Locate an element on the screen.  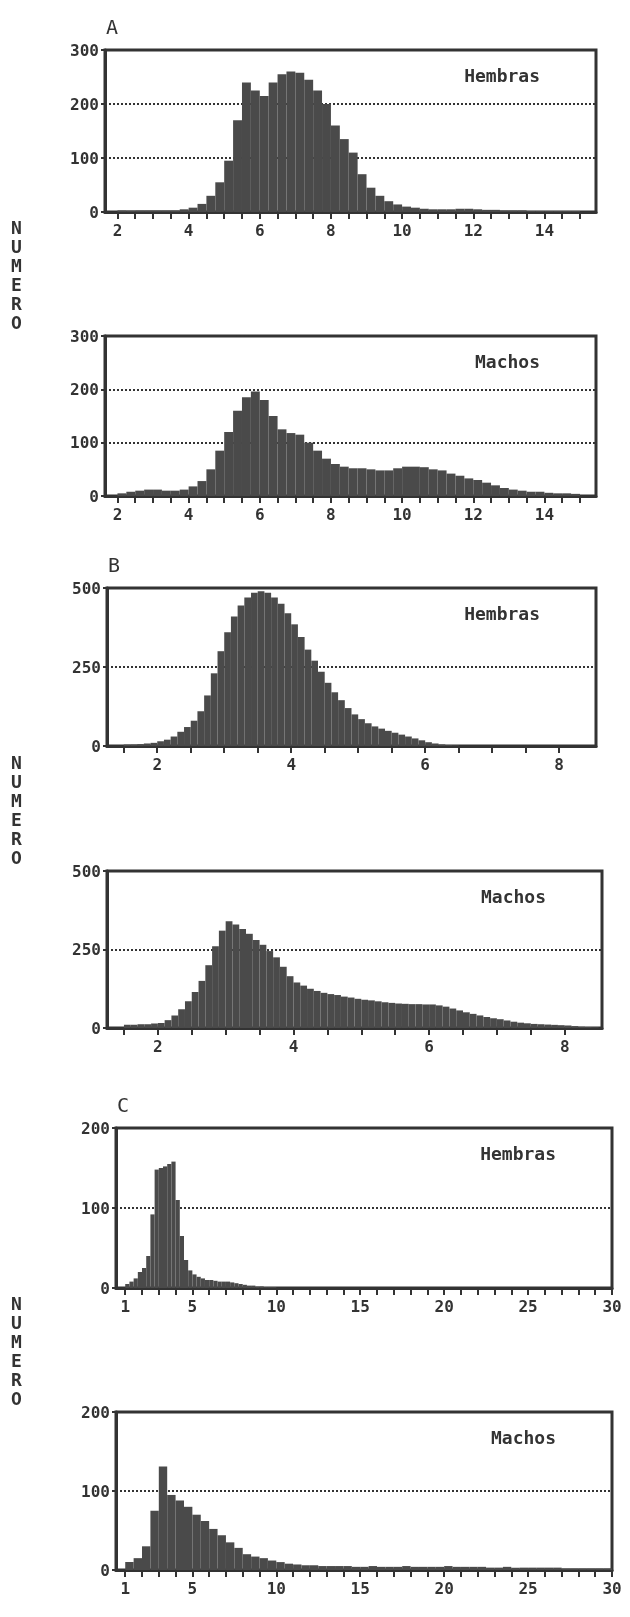
chart-title: A is located at coordinates (112, 27).